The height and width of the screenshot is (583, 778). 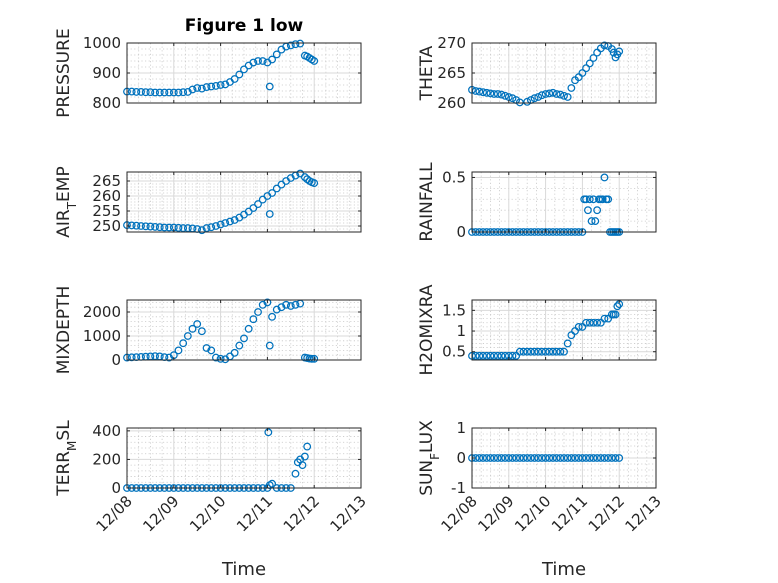 What do you see at coordinates (160, 513) in the screenshot?
I see `x-tick-label: 12/09` at bounding box center [160, 513].